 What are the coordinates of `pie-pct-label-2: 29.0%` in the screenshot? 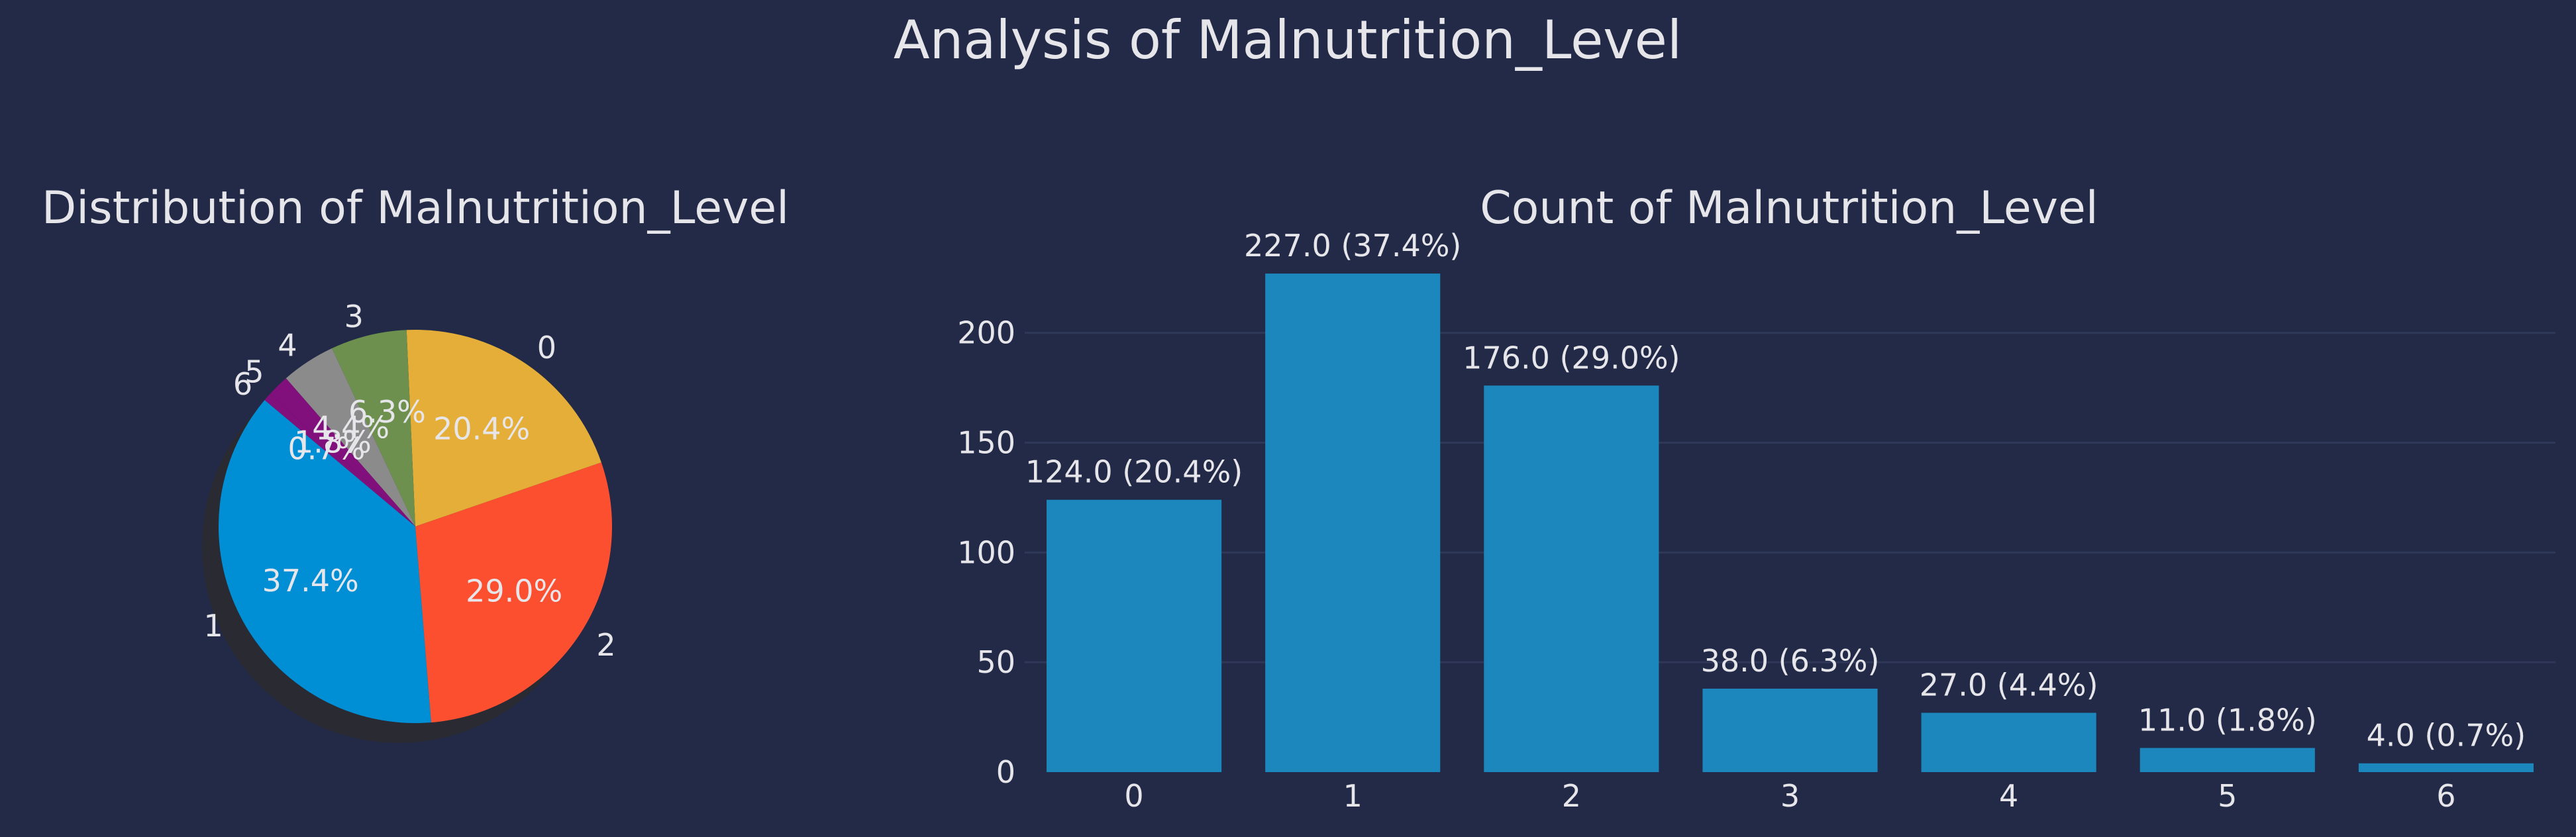 It's located at (514, 591).